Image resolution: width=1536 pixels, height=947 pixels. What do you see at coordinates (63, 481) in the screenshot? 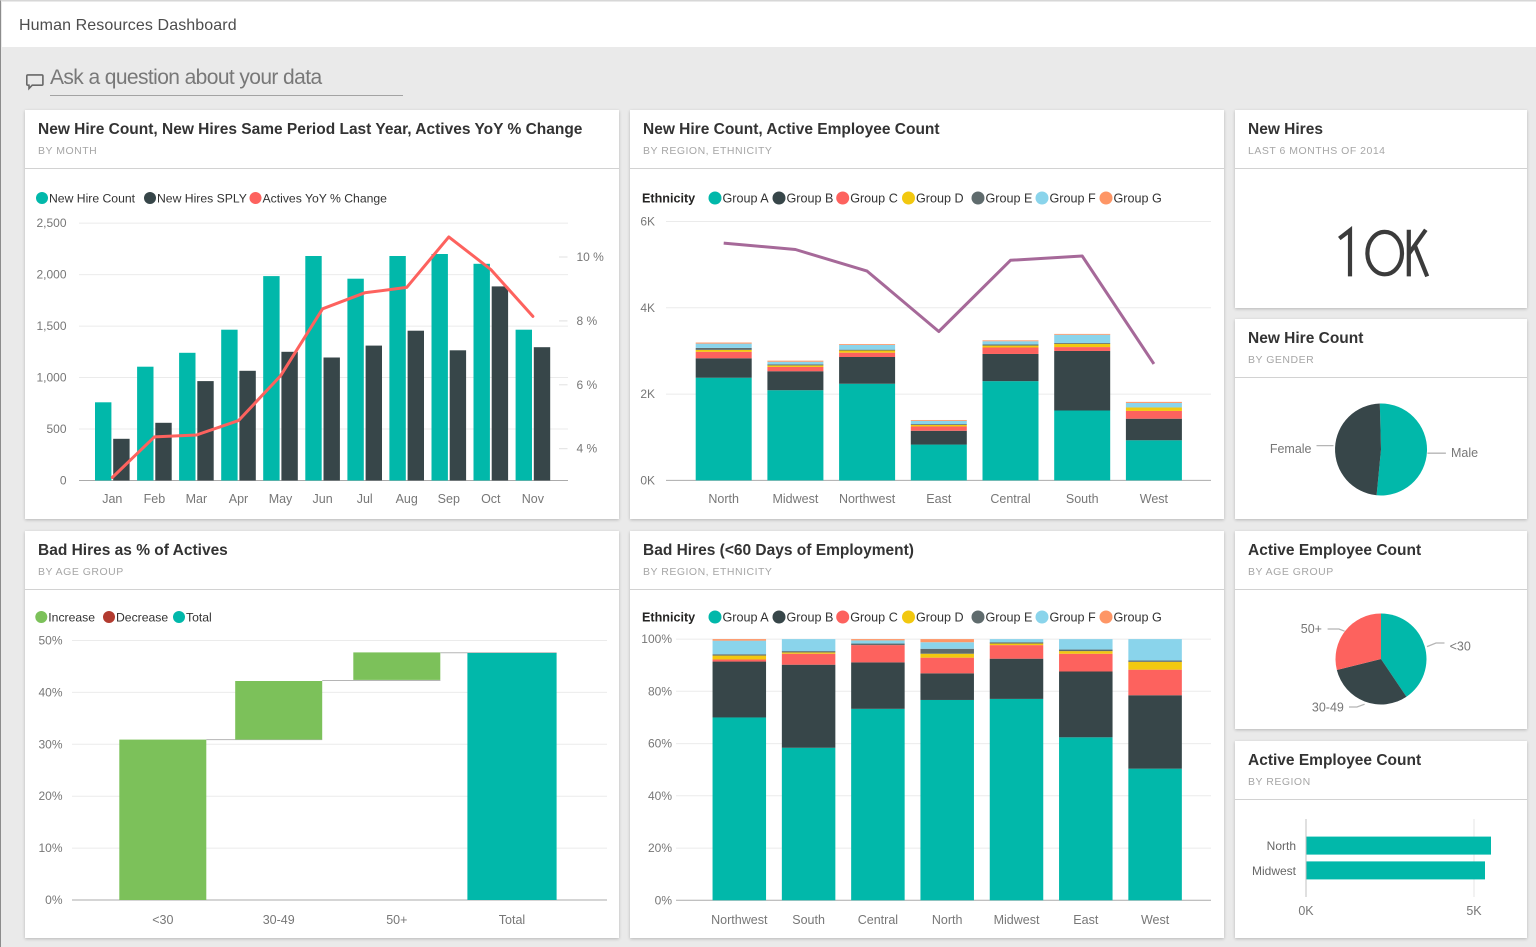
I see `svg-text: 0` at bounding box center [63, 481].